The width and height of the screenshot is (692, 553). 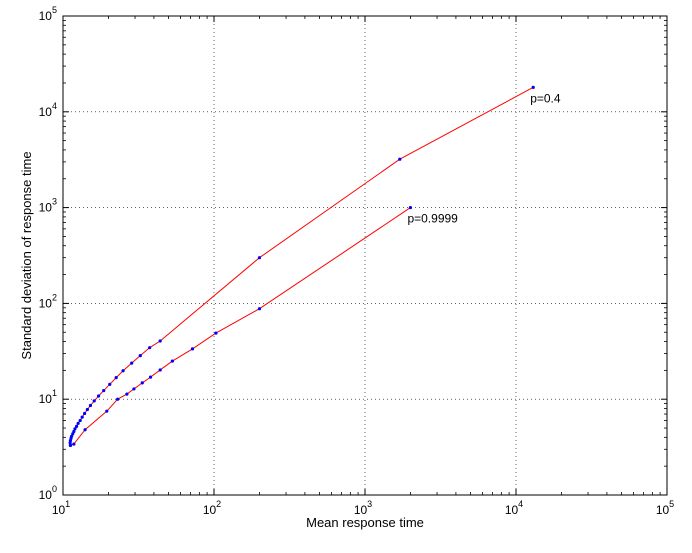 I want to click on series-labels: p=0.4 p=0.9999, so click(x=483, y=158).